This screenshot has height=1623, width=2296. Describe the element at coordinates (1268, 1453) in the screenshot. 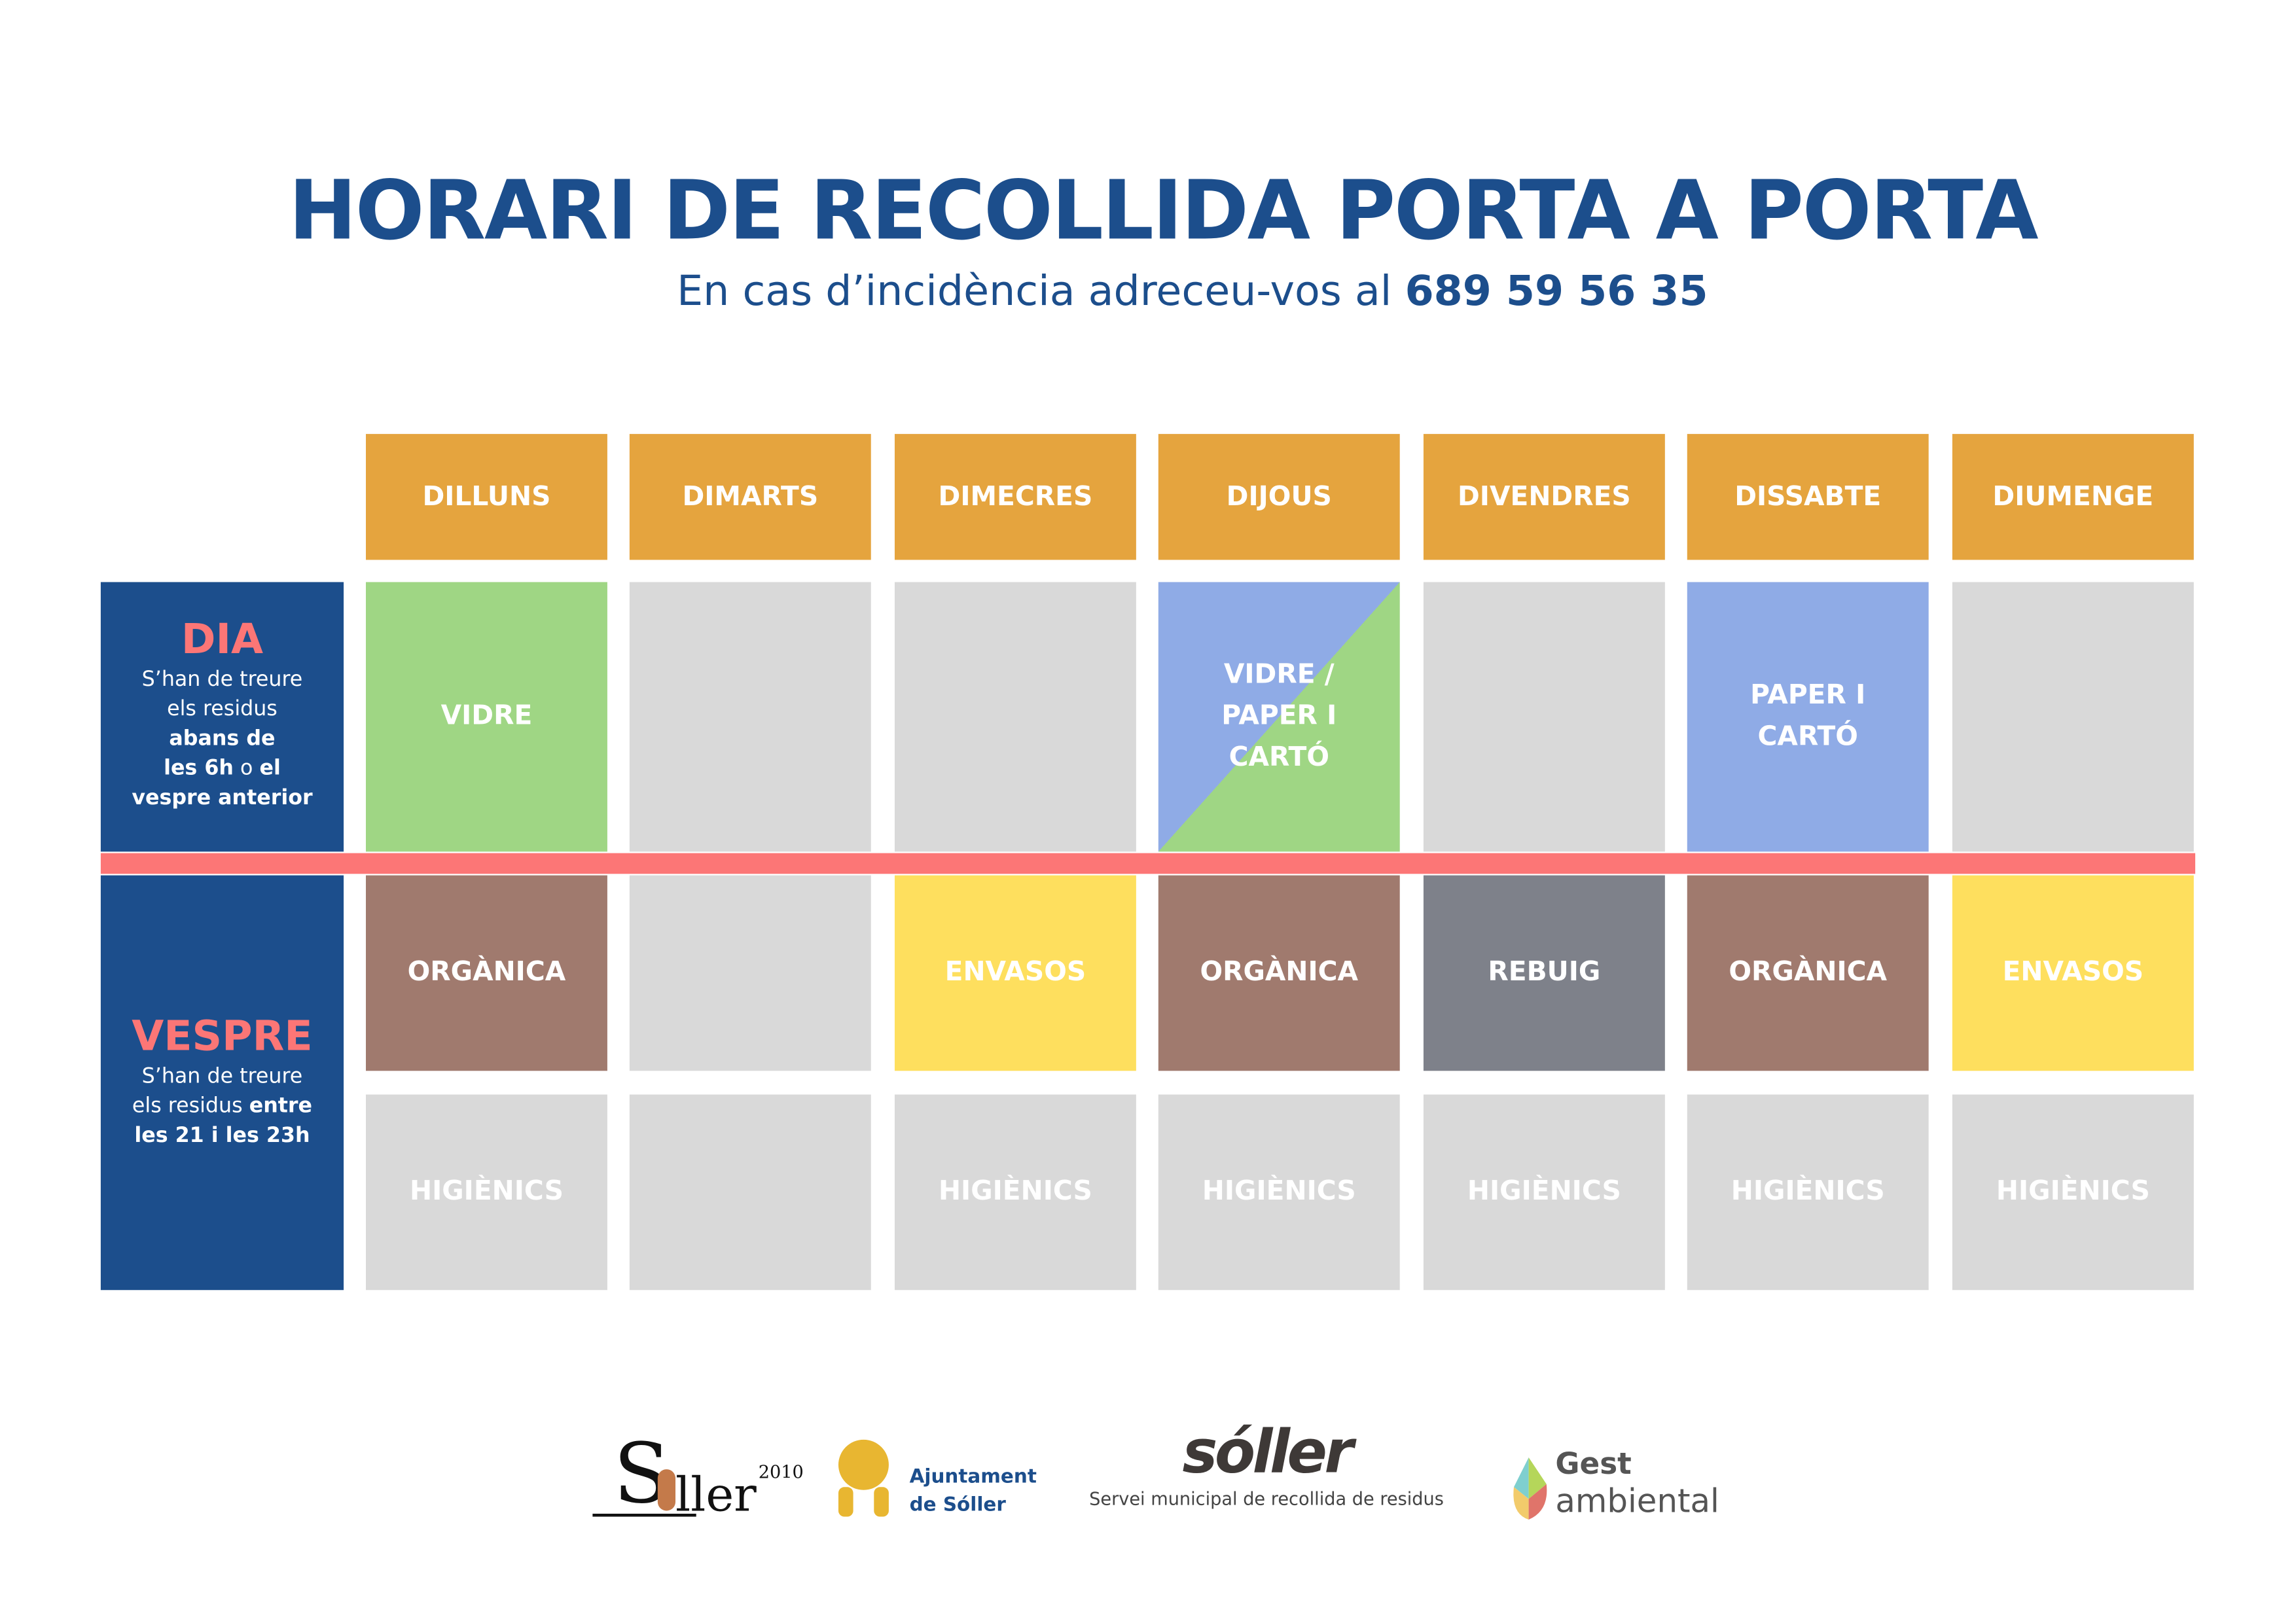

I see `soller-brand: sóller` at that location.